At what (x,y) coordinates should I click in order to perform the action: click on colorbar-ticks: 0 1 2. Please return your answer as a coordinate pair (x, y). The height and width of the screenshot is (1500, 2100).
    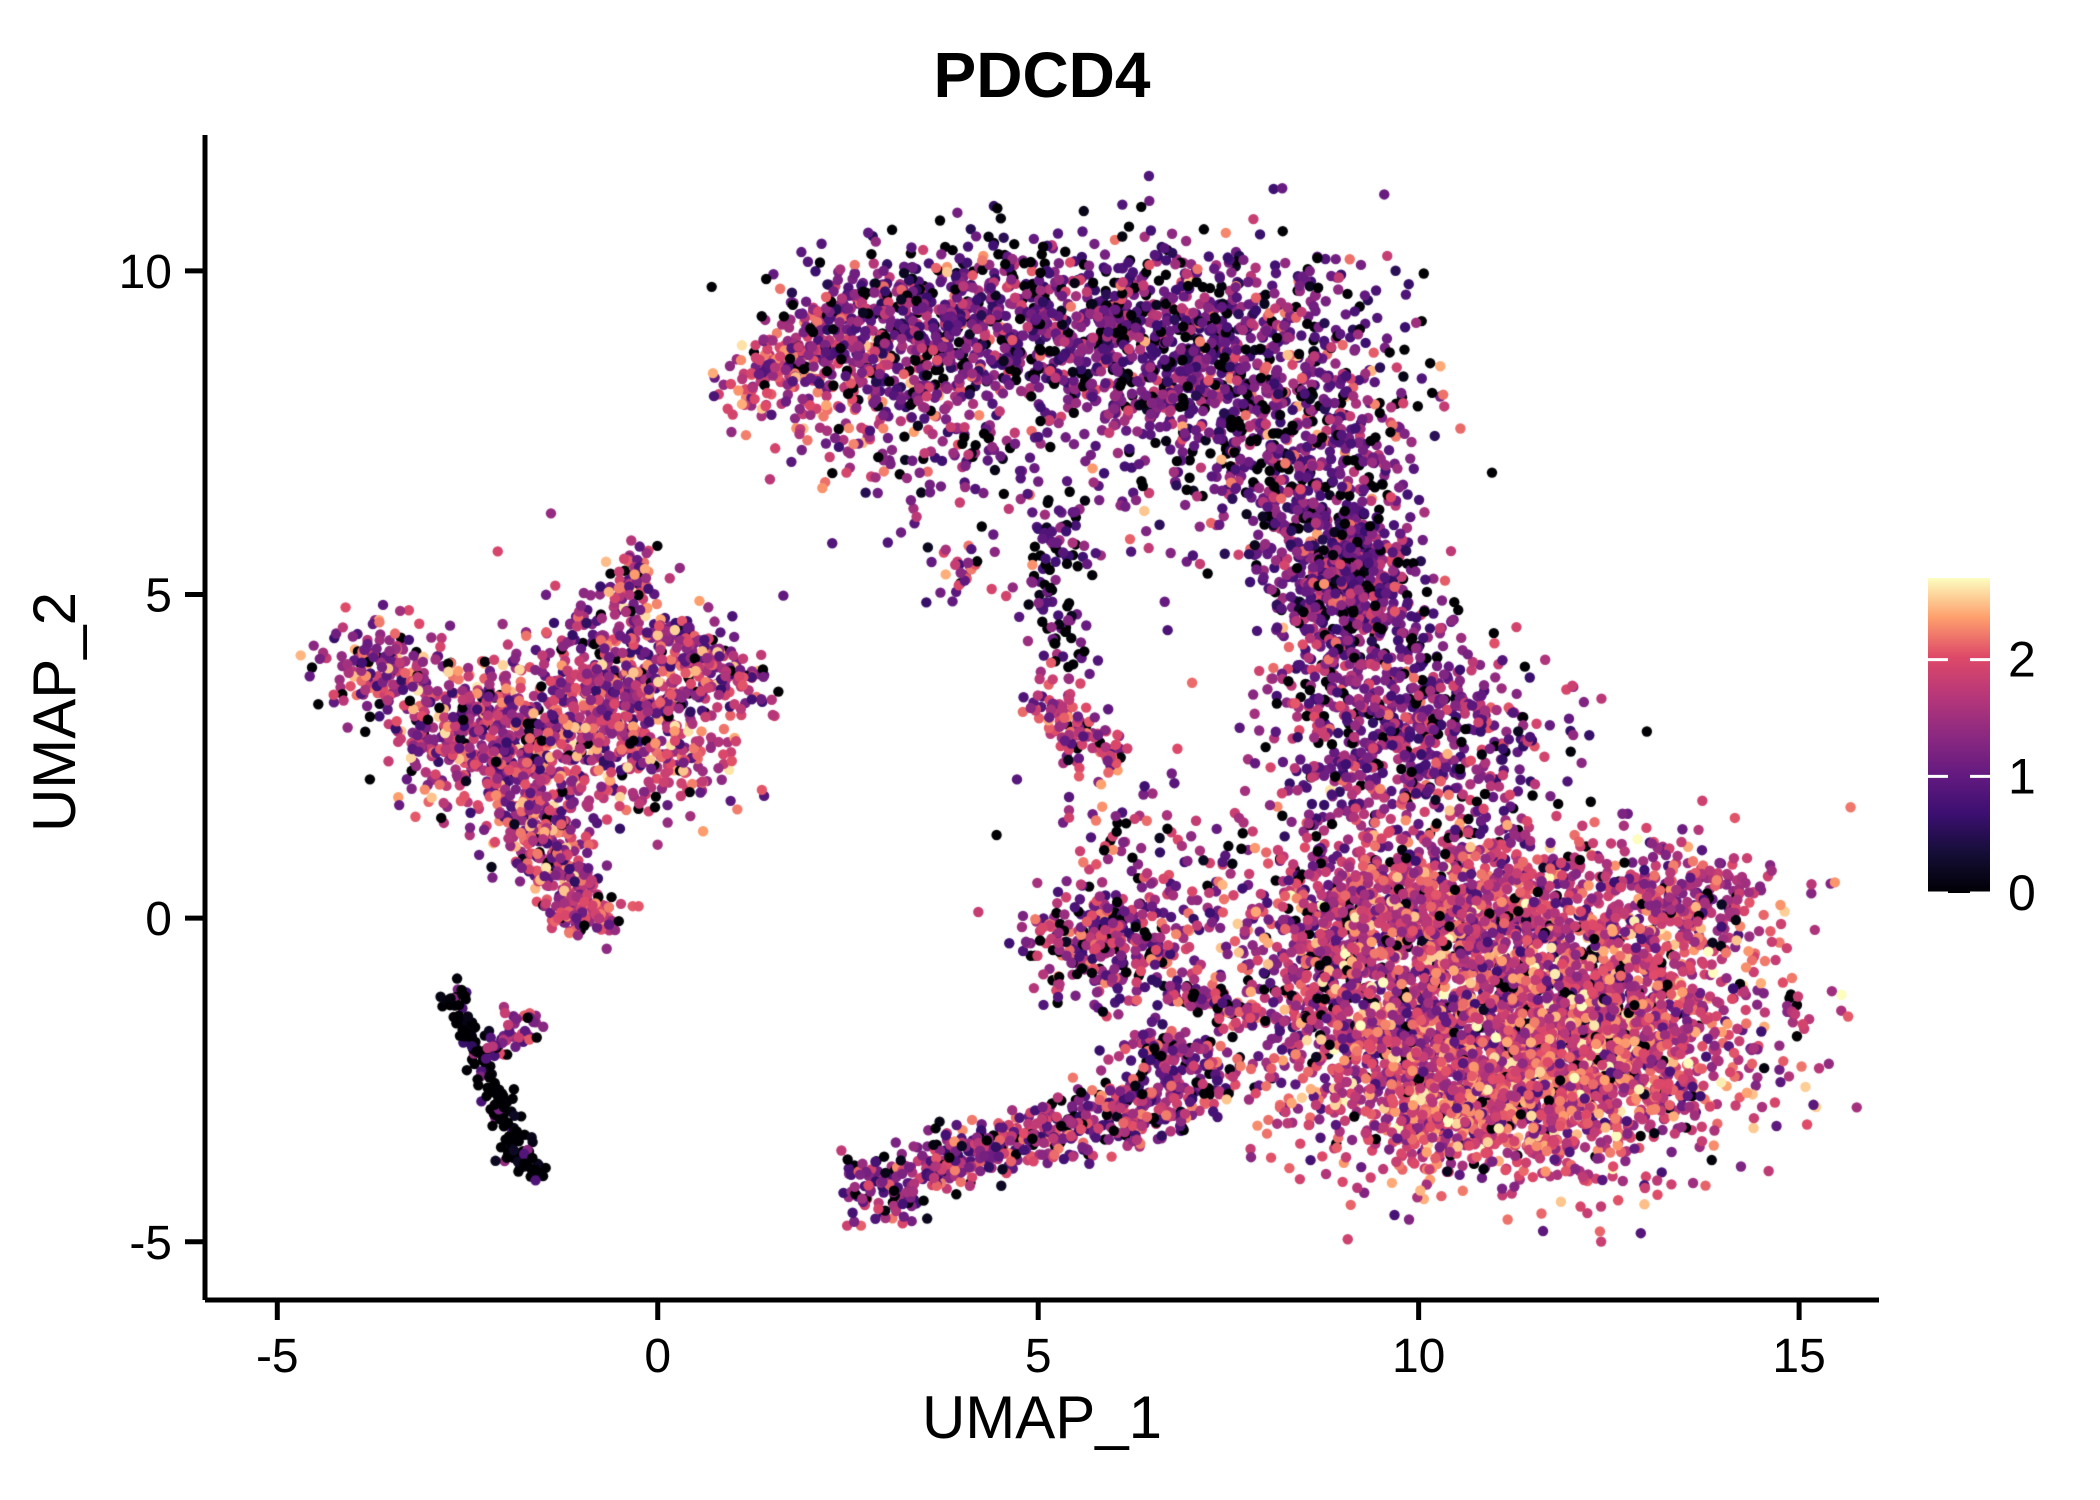
    Looking at the image, I should click on (1982, 776).